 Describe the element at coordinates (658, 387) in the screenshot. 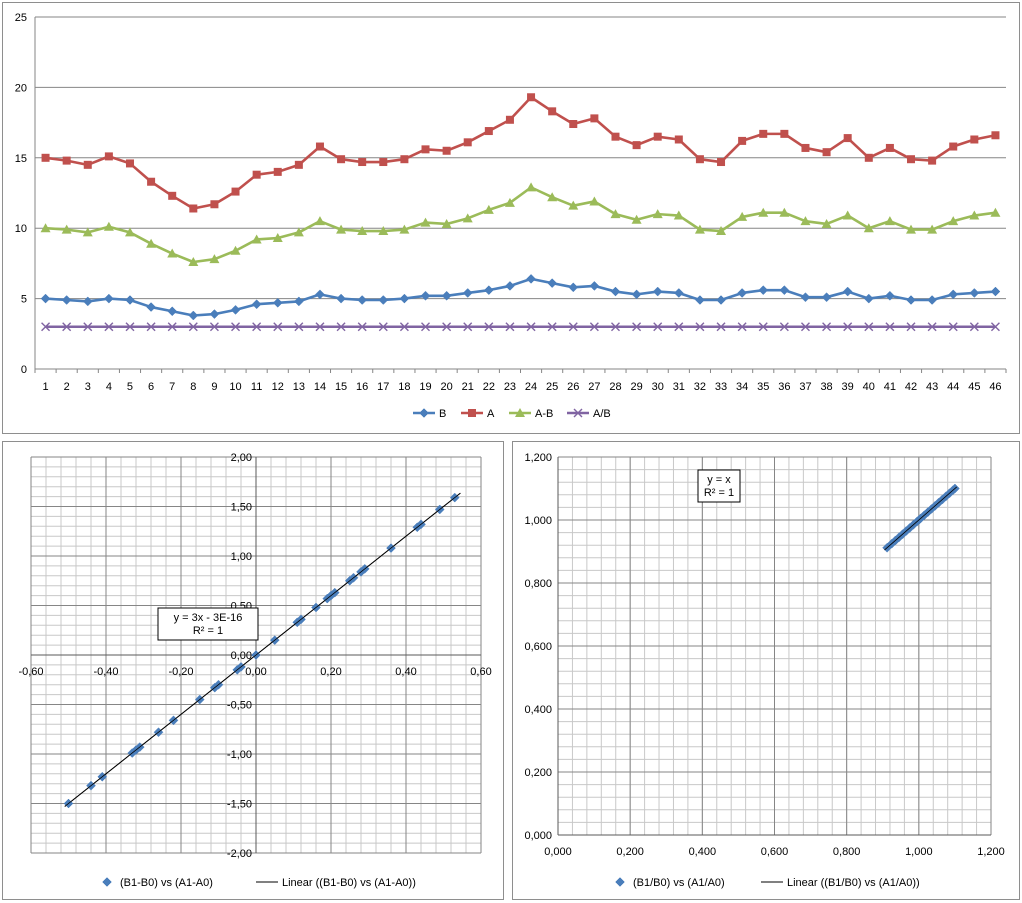

I see `x-tick-label: 30` at that location.